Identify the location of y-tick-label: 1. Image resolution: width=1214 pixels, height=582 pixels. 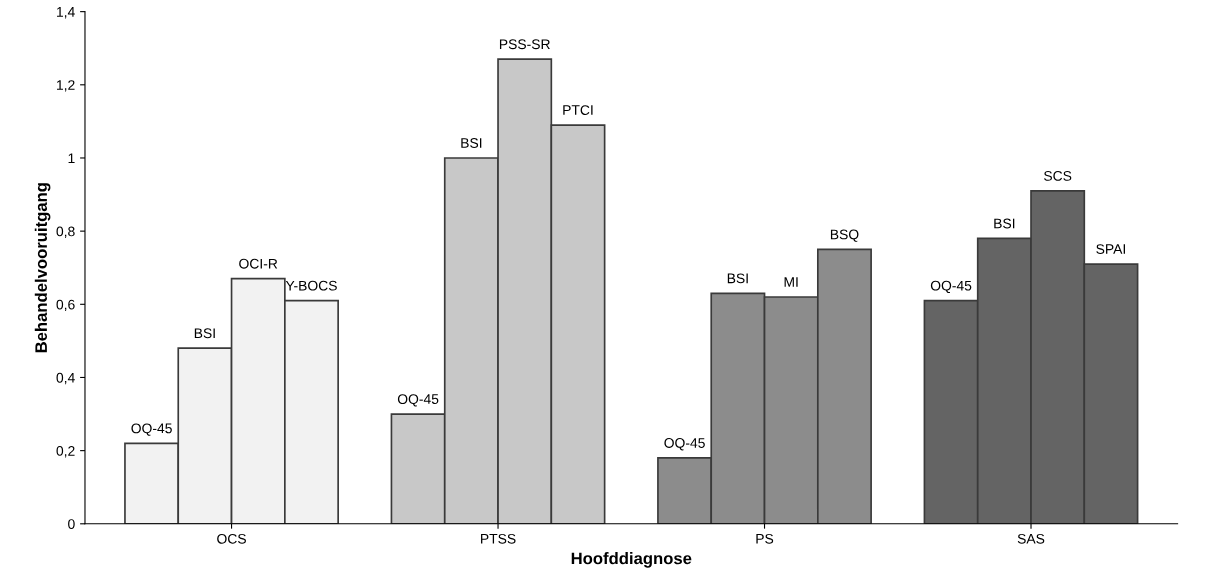
(71, 158).